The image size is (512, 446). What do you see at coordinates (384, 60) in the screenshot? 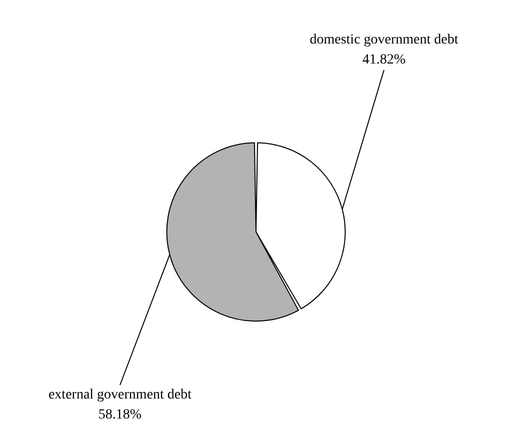
I see `data-label: 41.82%` at bounding box center [384, 60].